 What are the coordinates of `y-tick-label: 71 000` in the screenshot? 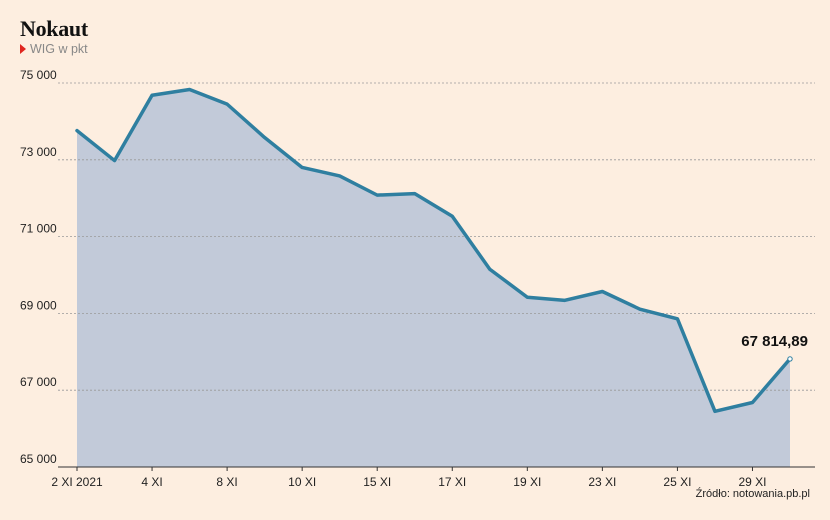 It's located at (38, 229).